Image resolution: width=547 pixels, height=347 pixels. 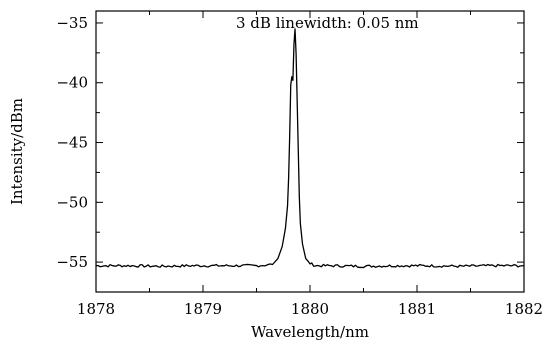 What do you see at coordinates (72, 262) in the screenshot?
I see `y-tick-label: −55` at bounding box center [72, 262].